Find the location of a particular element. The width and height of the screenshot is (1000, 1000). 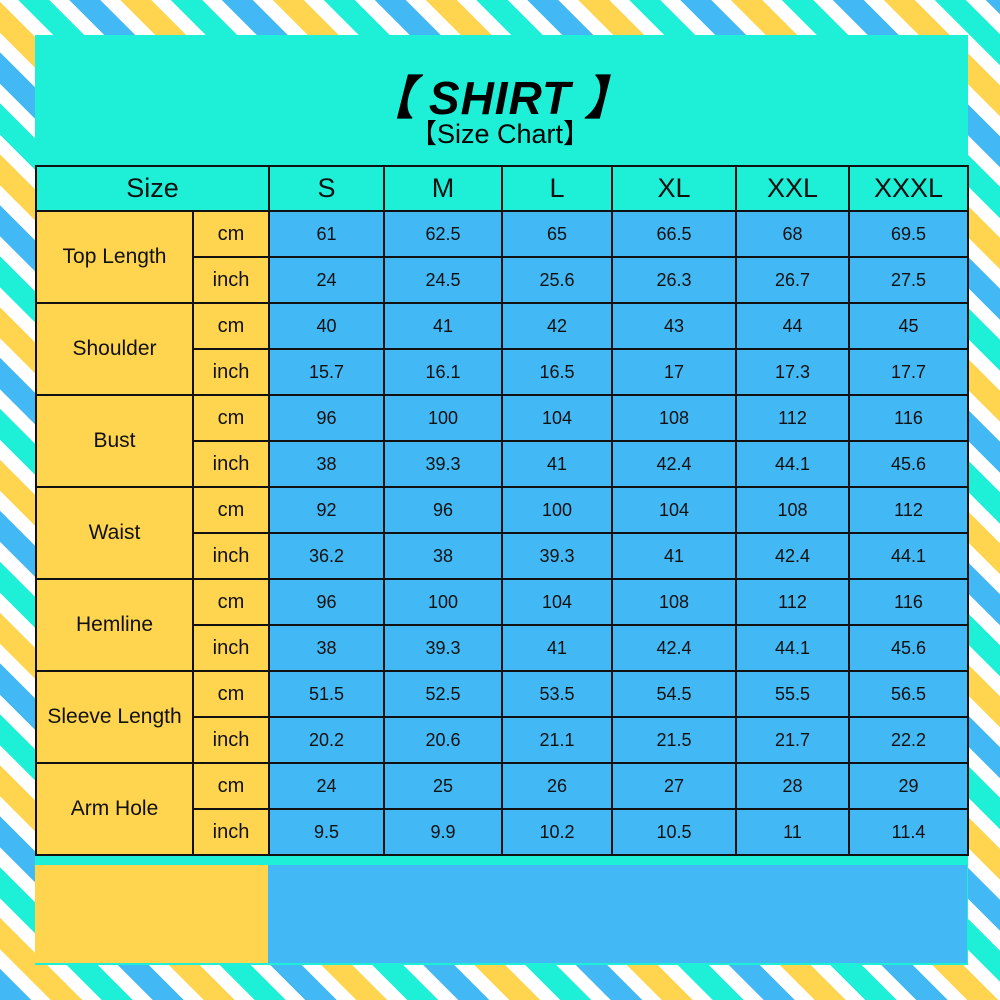

value-cell: 21.7 is located at coordinates (792, 740).